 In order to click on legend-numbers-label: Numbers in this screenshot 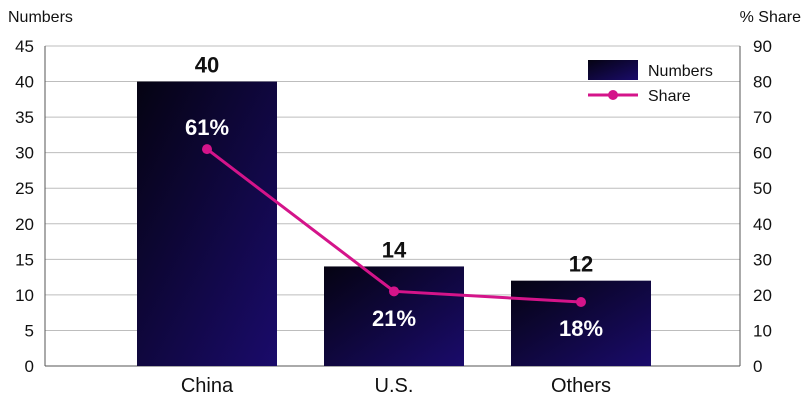, I will do `click(680, 71)`.